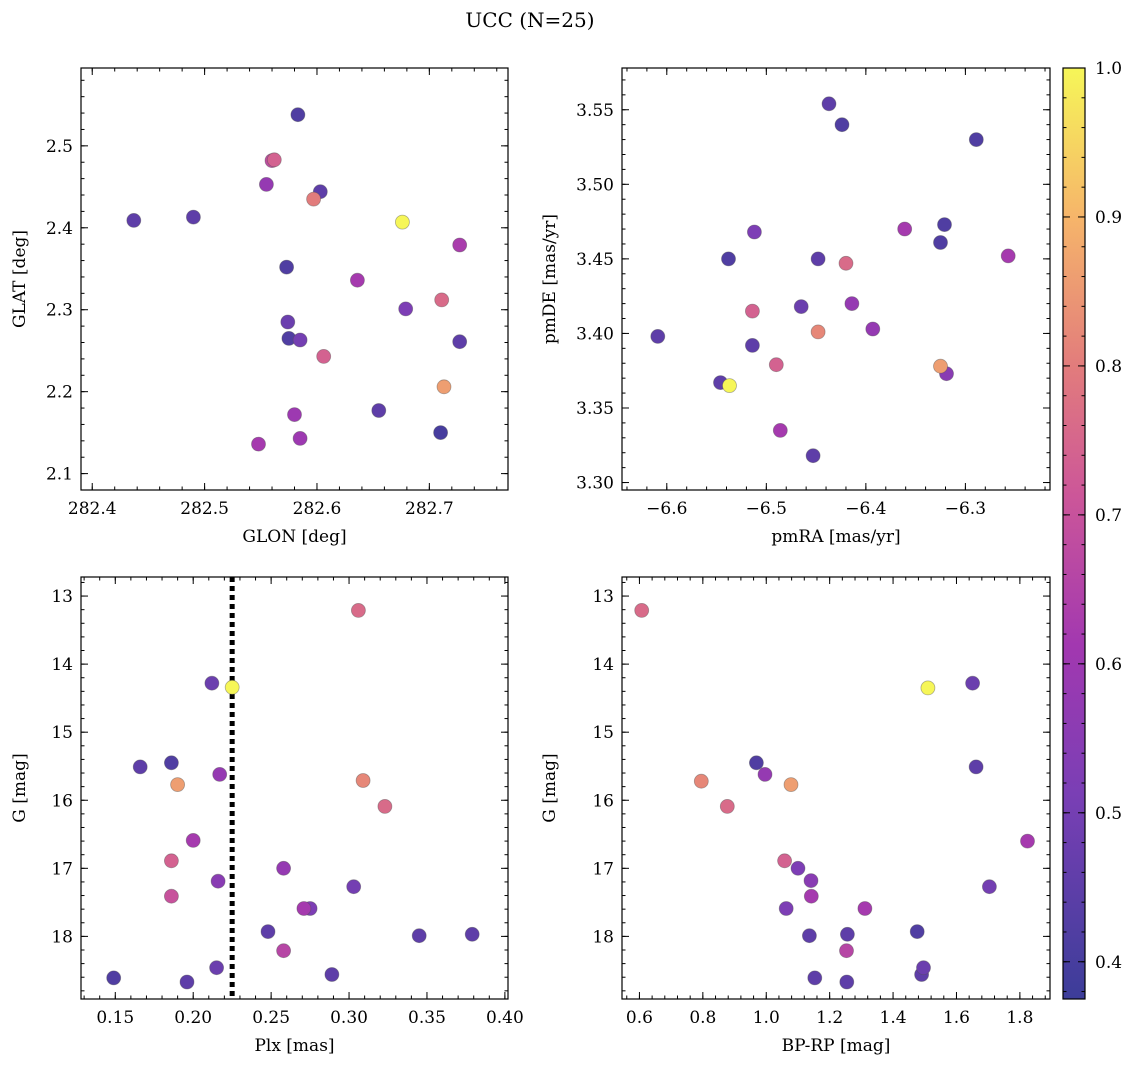  What do you see at coordinates (204, 509) in the screenshot?
I see `x-tick-label: 282.5` at bounding box center [204, 509].